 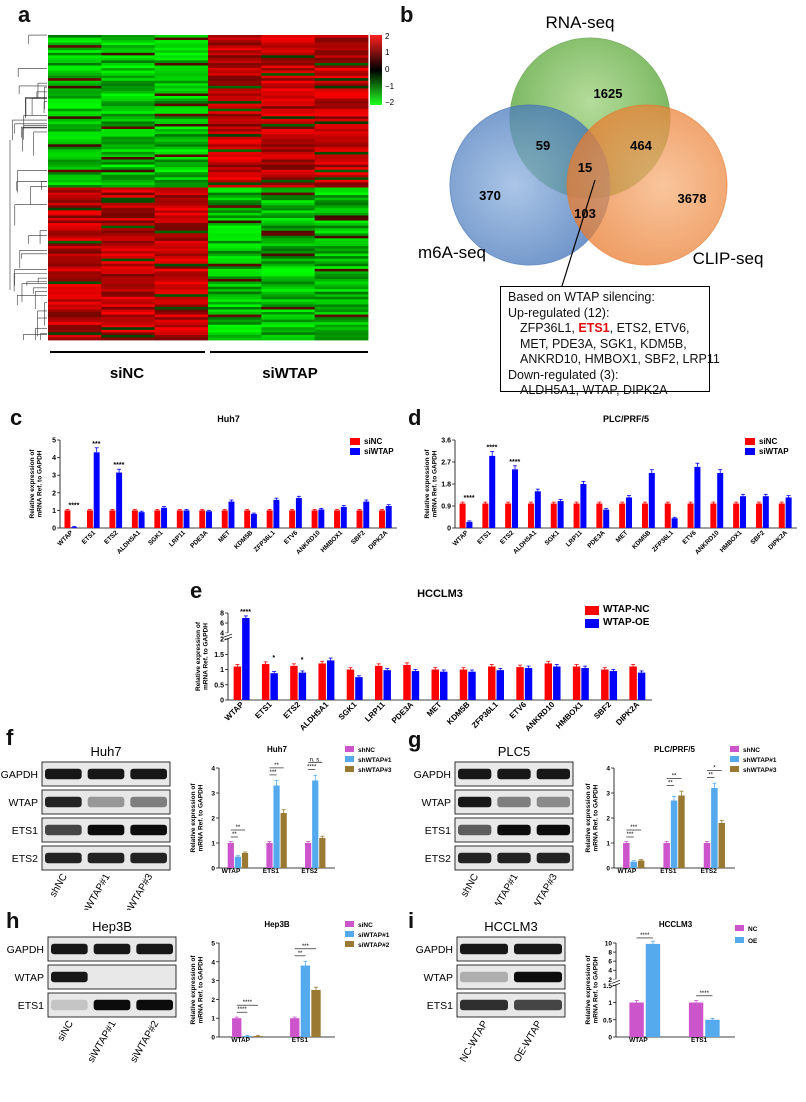 I want to click on significance-label: *, so click(x=302, y=660).